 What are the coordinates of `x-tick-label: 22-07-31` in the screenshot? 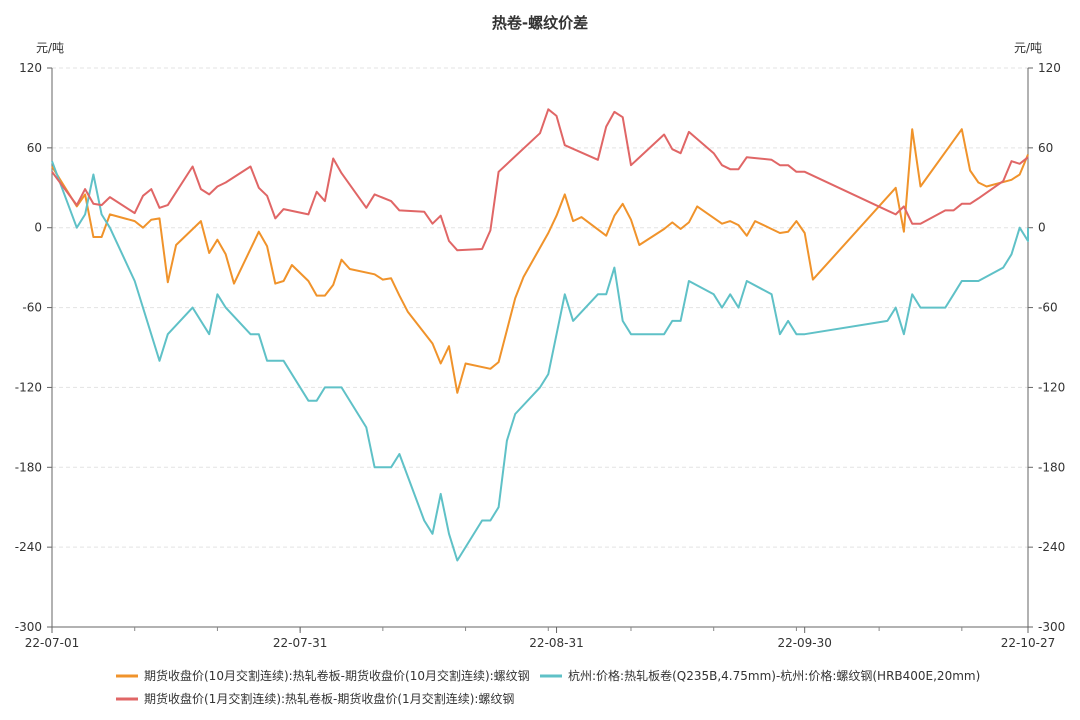 It's located at (300, 643).